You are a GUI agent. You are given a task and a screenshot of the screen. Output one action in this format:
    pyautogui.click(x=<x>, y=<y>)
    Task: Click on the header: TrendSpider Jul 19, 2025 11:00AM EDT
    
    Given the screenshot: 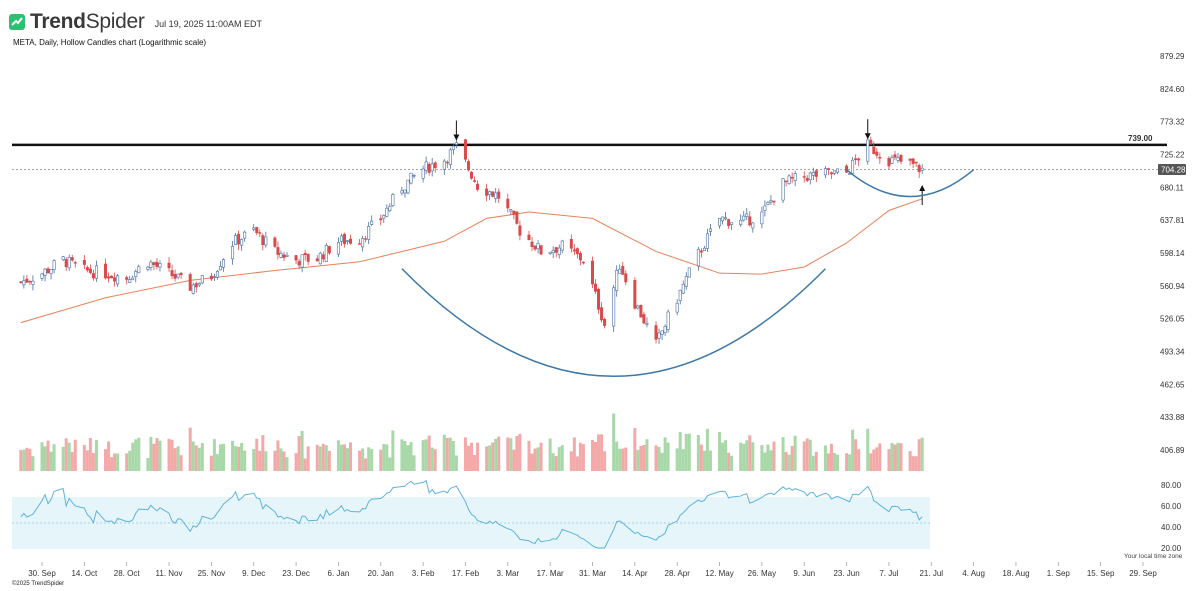 What is the action you would take?
    pyautogui.click(x=135, y=22)
    